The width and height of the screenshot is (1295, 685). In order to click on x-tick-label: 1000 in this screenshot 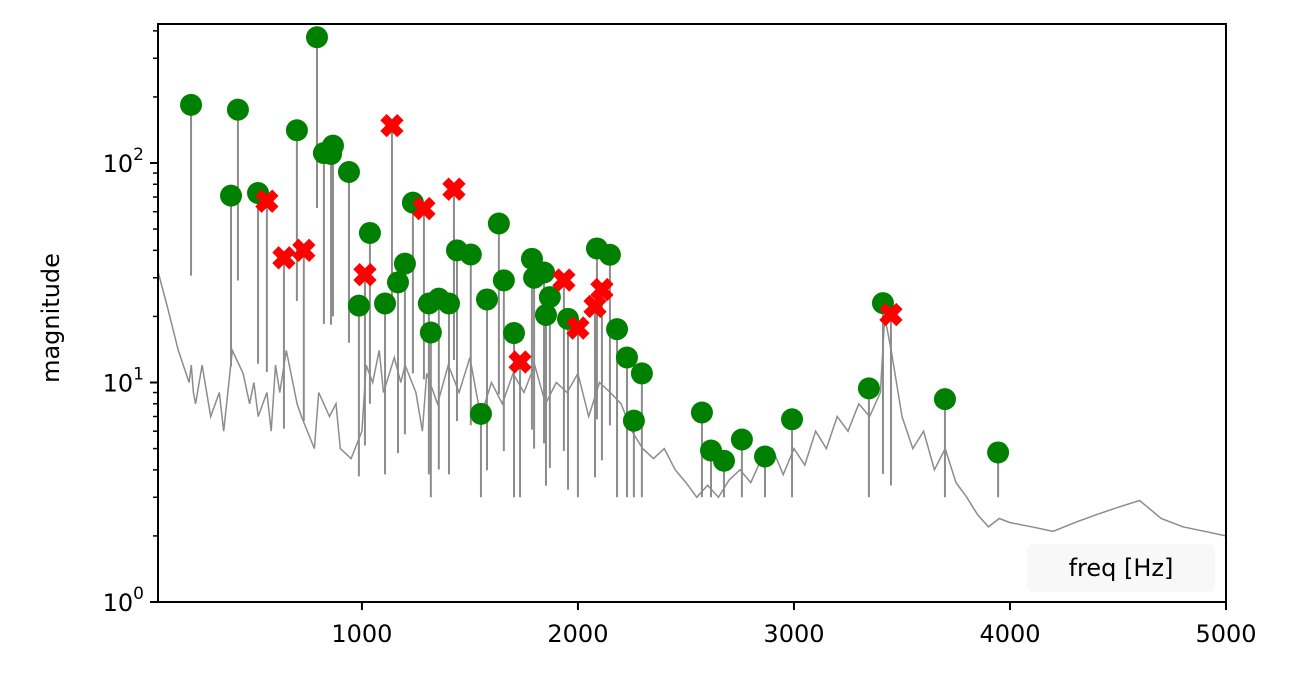, I will do `click(361, 634)`.